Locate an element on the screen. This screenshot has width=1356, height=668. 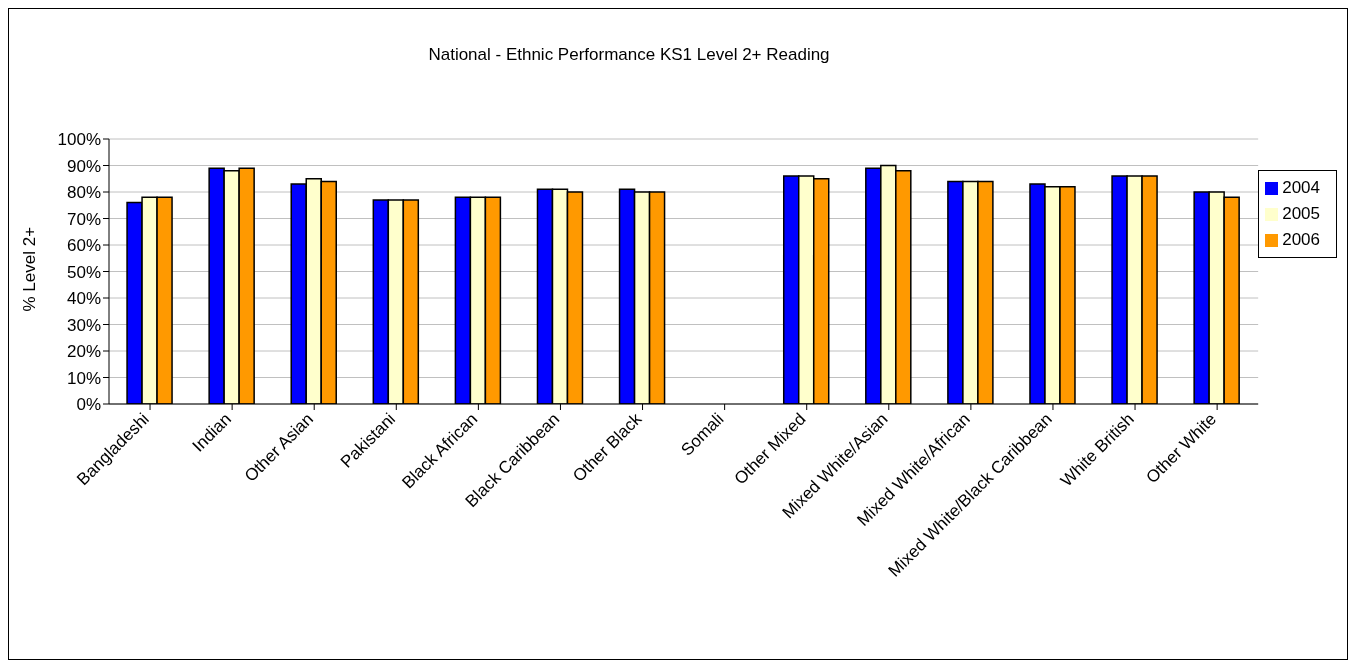
y-tick-label: 80% is located at coordinates (83, 193).